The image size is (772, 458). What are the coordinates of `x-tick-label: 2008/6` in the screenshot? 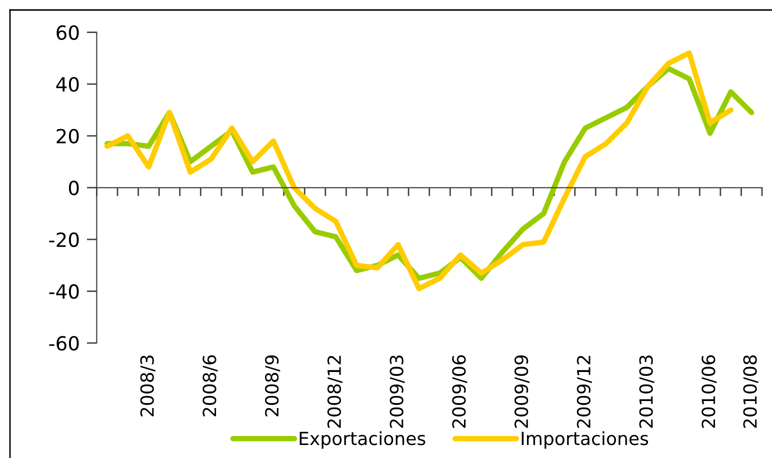 It's located at (210, 385).